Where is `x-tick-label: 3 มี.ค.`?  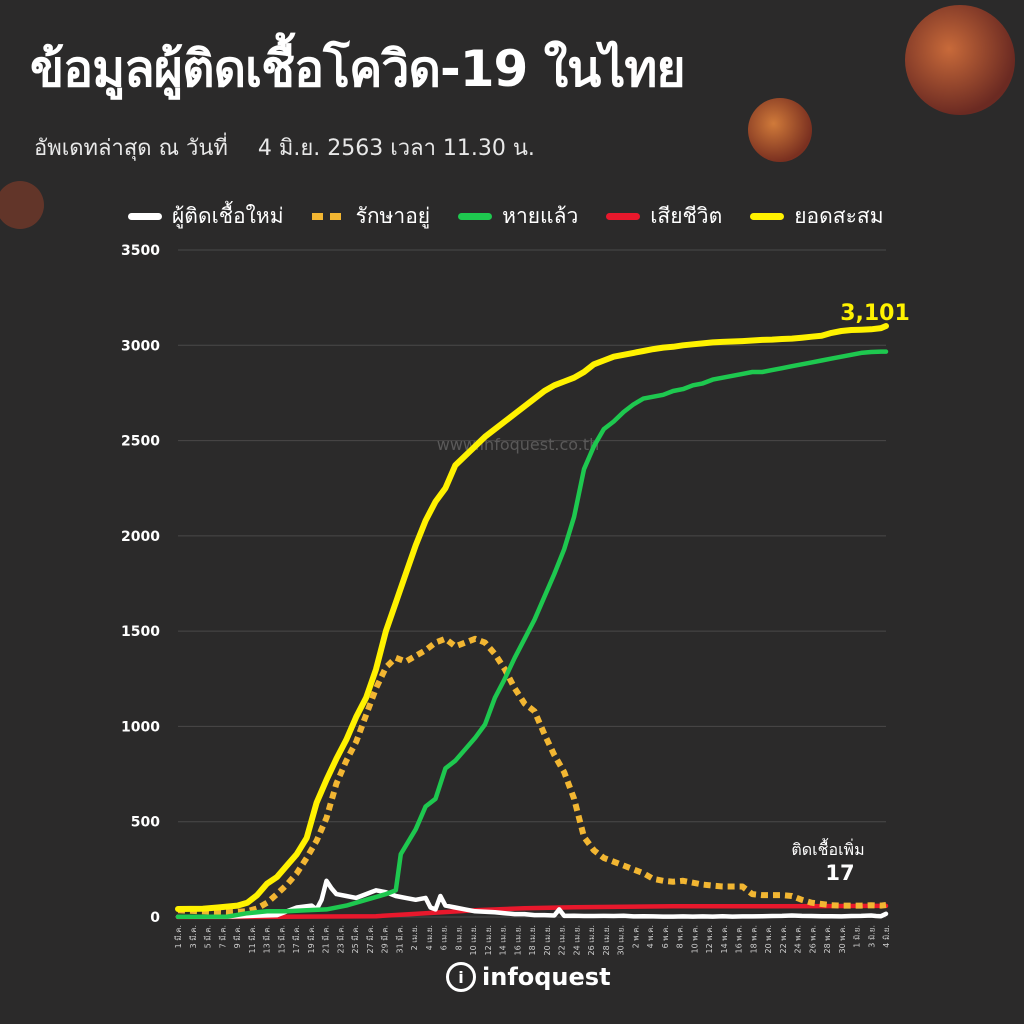
x-tick-label: 3 มี.ค. is located at coordinates (193, 936).